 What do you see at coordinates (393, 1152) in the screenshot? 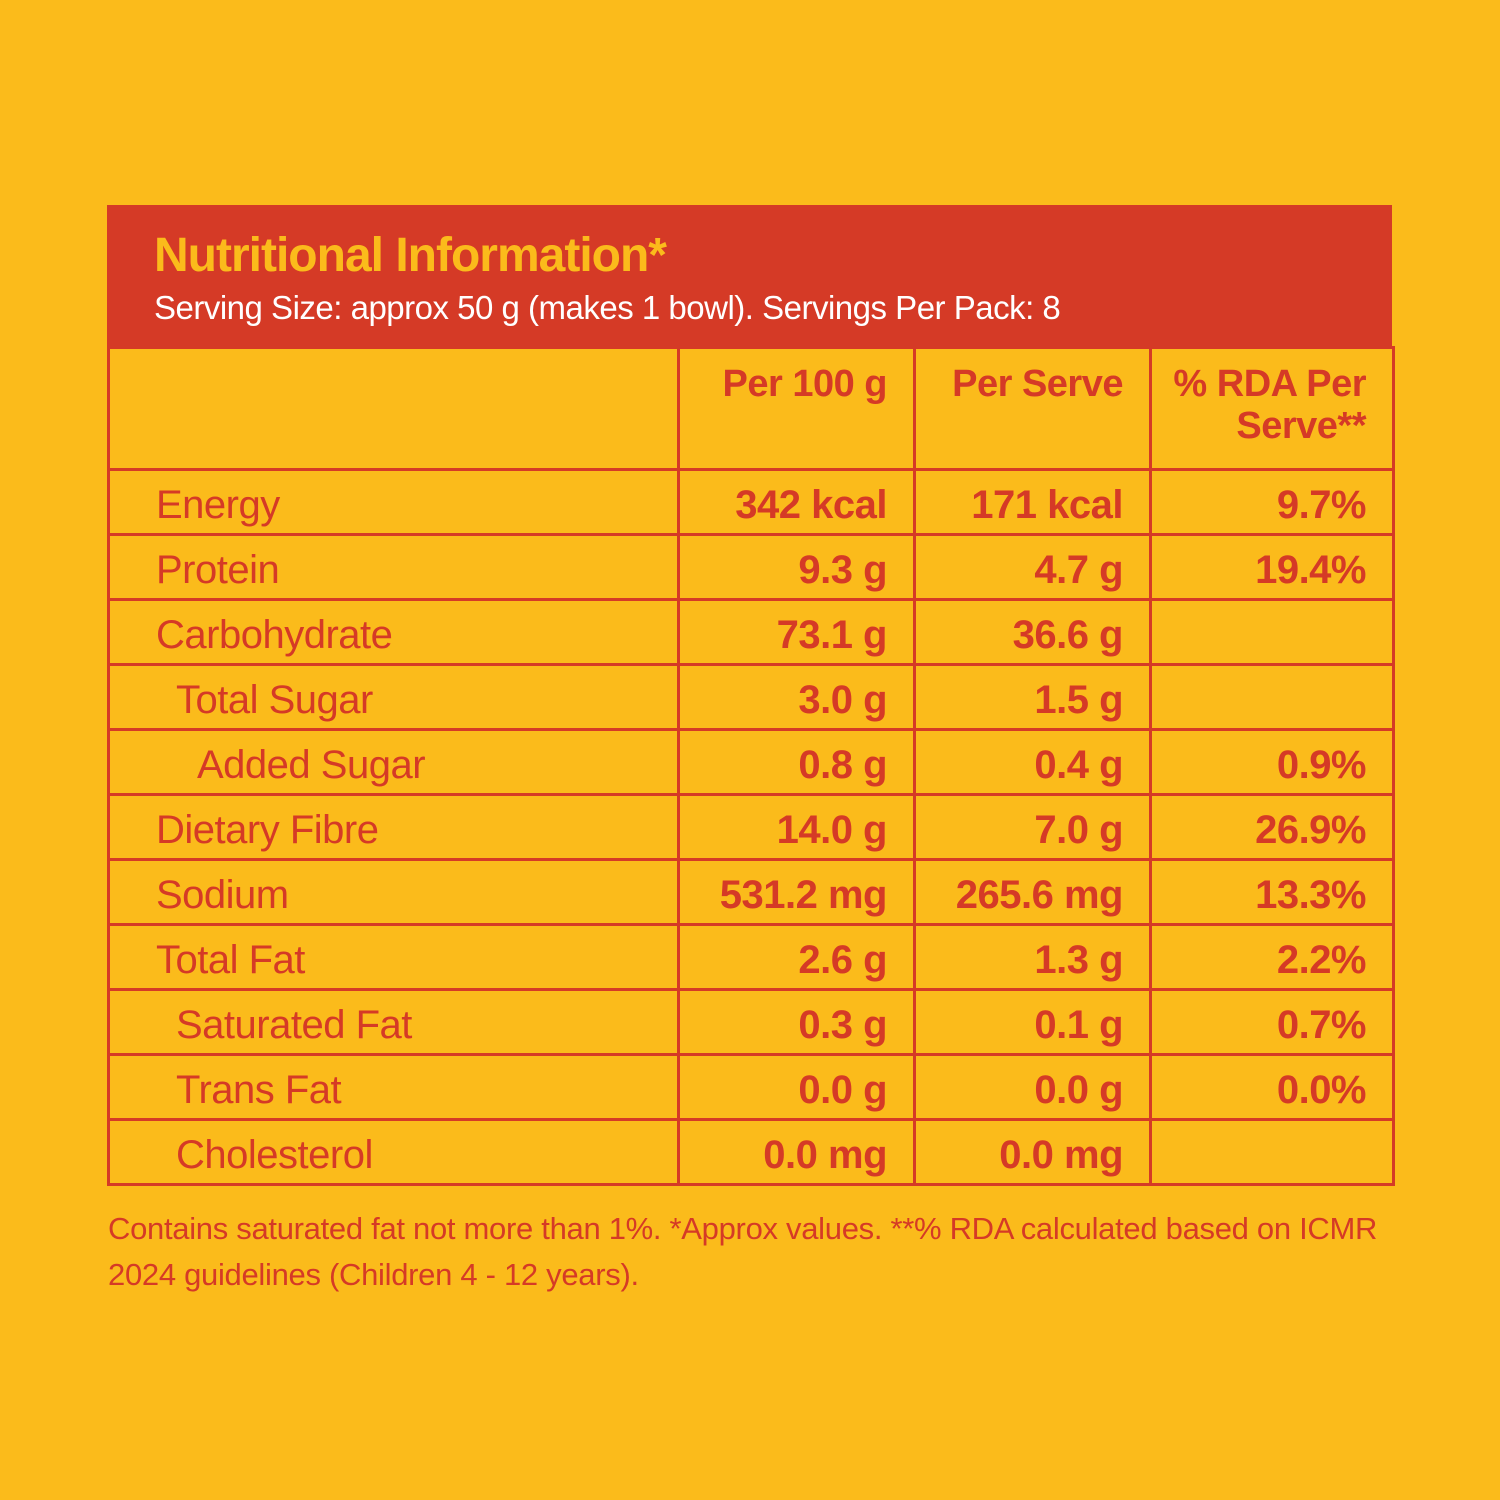
I see `nutrient-name: Cholesterol` at bounding box center [393, 1152].